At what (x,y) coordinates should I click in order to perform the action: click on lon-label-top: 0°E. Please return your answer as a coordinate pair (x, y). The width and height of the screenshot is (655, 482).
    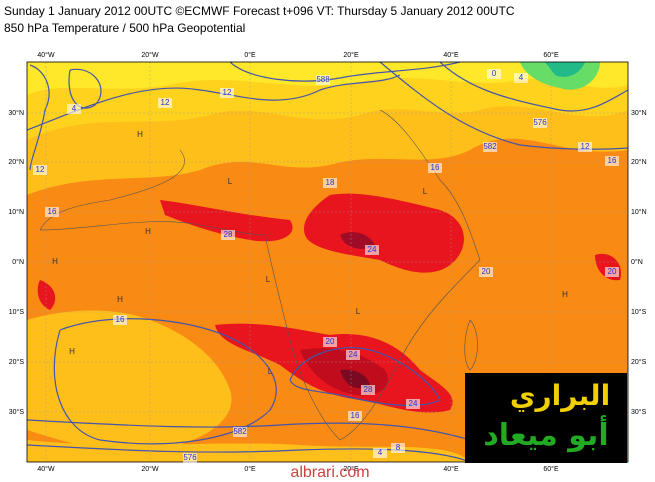
    Looking at the image, I should click on (250, 55).